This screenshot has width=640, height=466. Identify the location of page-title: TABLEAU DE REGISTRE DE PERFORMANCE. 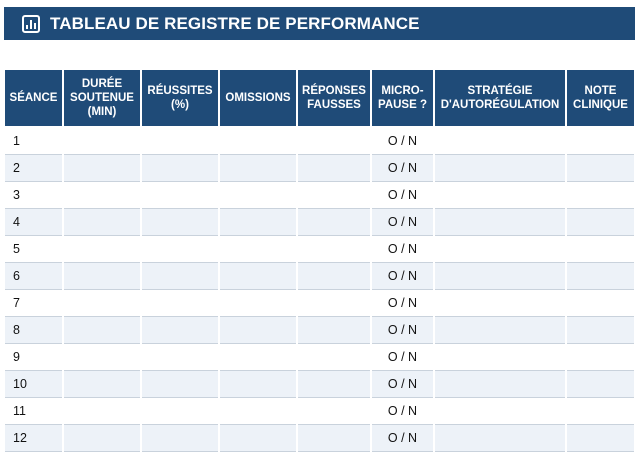
(235, 23).